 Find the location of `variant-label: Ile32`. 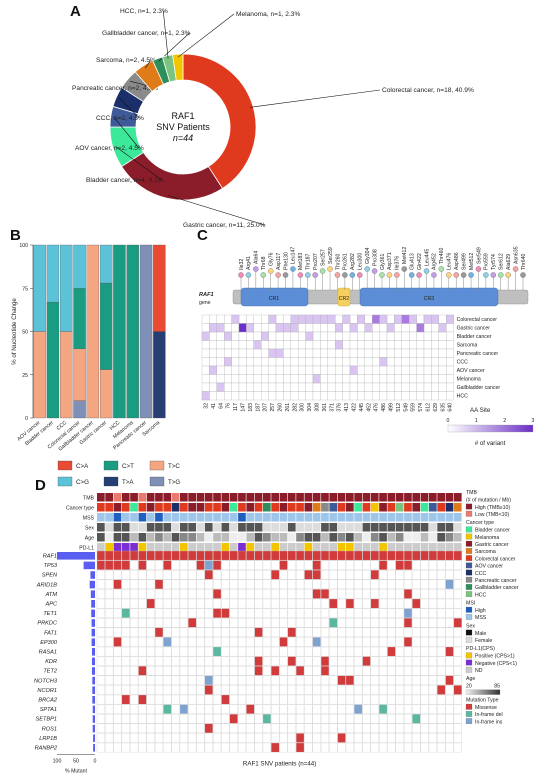

variant-label: Ile32 is located at coordinates (242, 264).